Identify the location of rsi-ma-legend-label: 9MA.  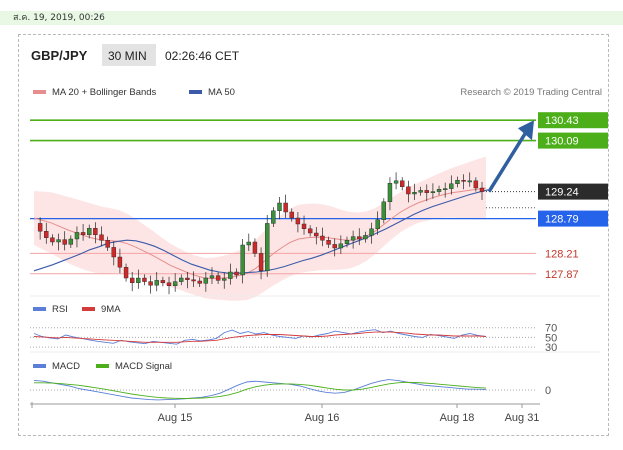
(111, 309).